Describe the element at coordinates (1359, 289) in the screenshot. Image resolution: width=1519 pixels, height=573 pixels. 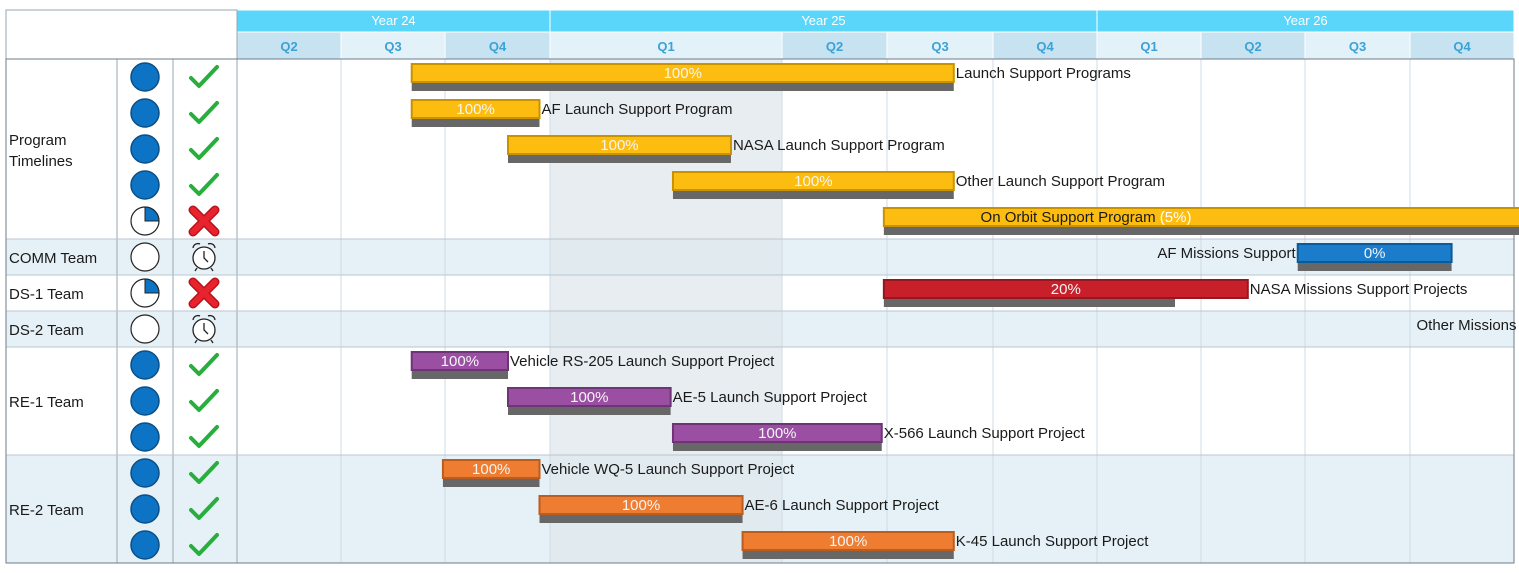
I see `task-label: NASA Missions Support Projects` at that location.